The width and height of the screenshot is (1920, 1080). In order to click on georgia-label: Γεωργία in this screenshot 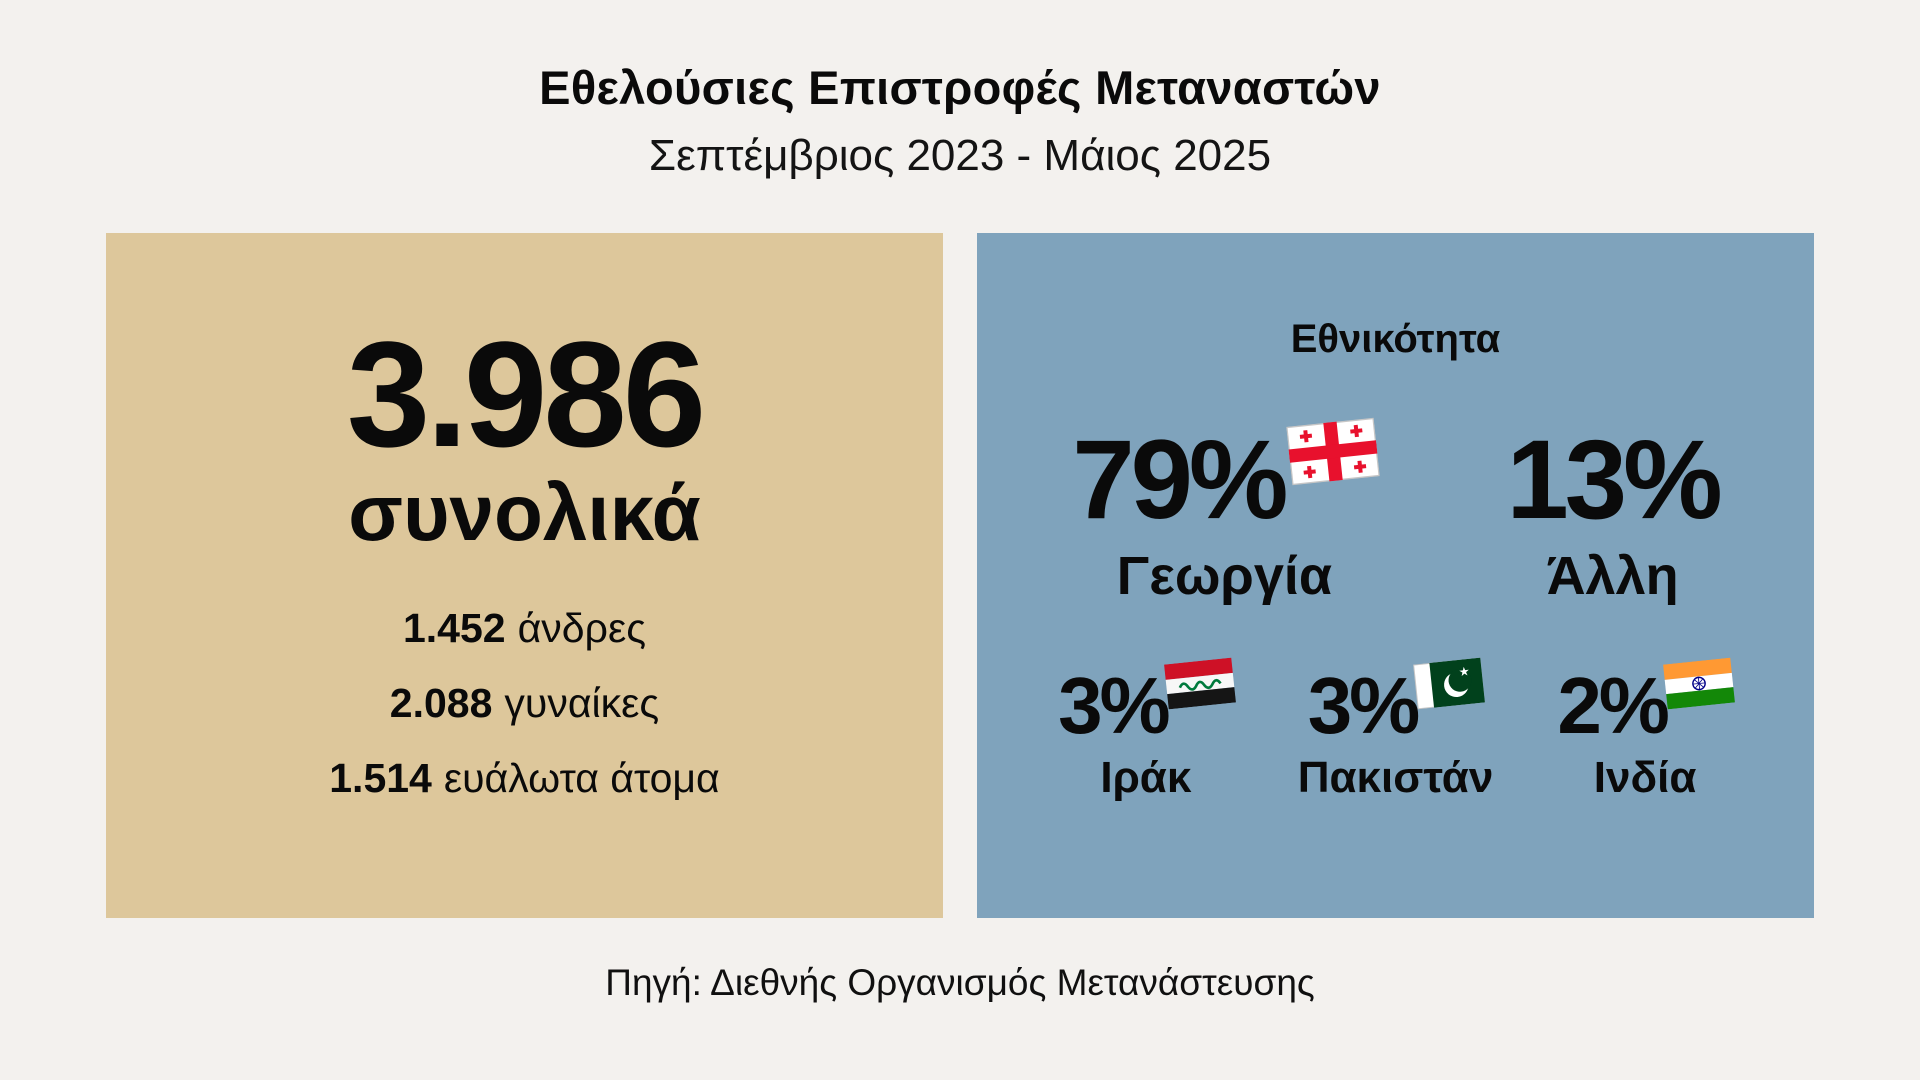, I will do `click(1224, 576)`.